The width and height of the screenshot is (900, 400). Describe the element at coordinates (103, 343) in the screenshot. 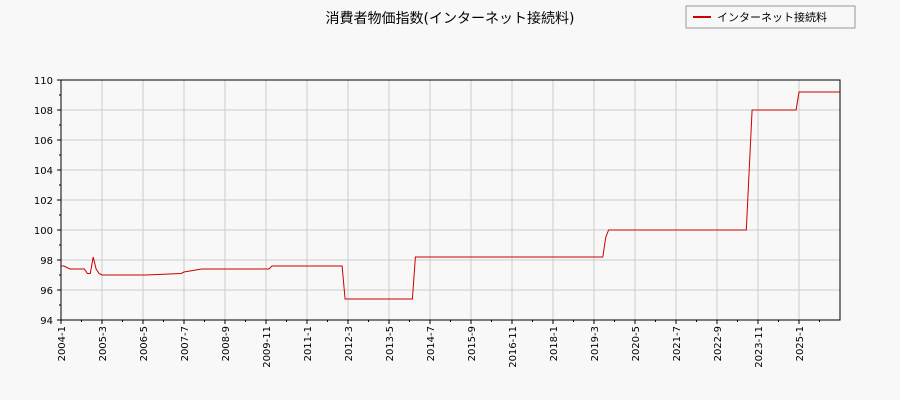

I see `x-tick-label: 2005-3` at that location.